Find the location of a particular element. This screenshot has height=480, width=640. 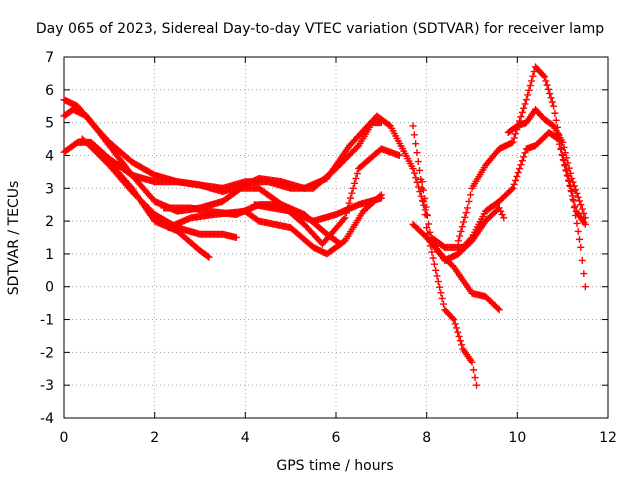

y-axis-label: SDTVAR / TECUs is located at coordinates (14, 238).